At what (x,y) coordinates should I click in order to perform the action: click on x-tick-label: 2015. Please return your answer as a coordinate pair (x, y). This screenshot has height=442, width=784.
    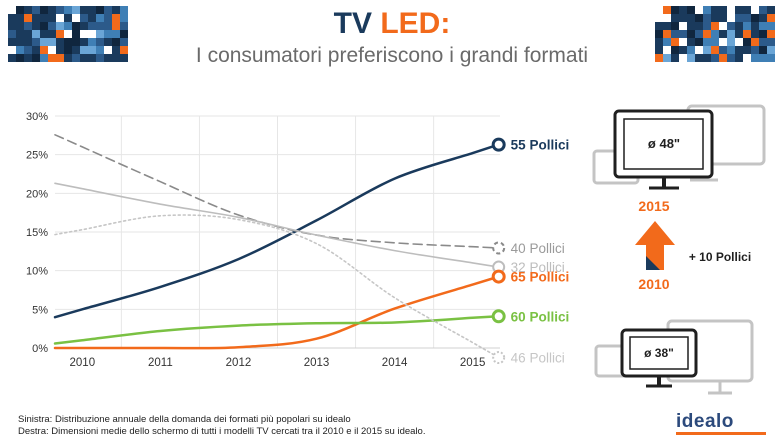
    Looking at the image, I should click on (473, 363).